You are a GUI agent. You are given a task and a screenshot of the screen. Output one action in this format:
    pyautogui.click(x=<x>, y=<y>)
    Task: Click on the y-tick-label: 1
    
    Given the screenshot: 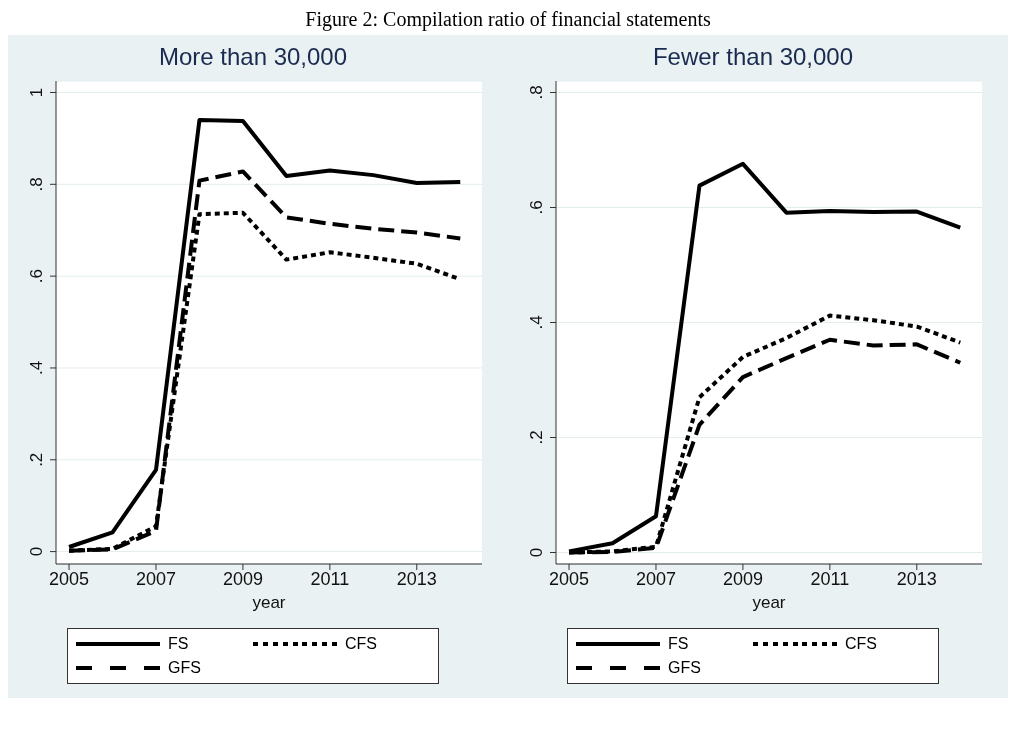 What is the action you would take?
    pyautogui.click(x=36, y=92)
    